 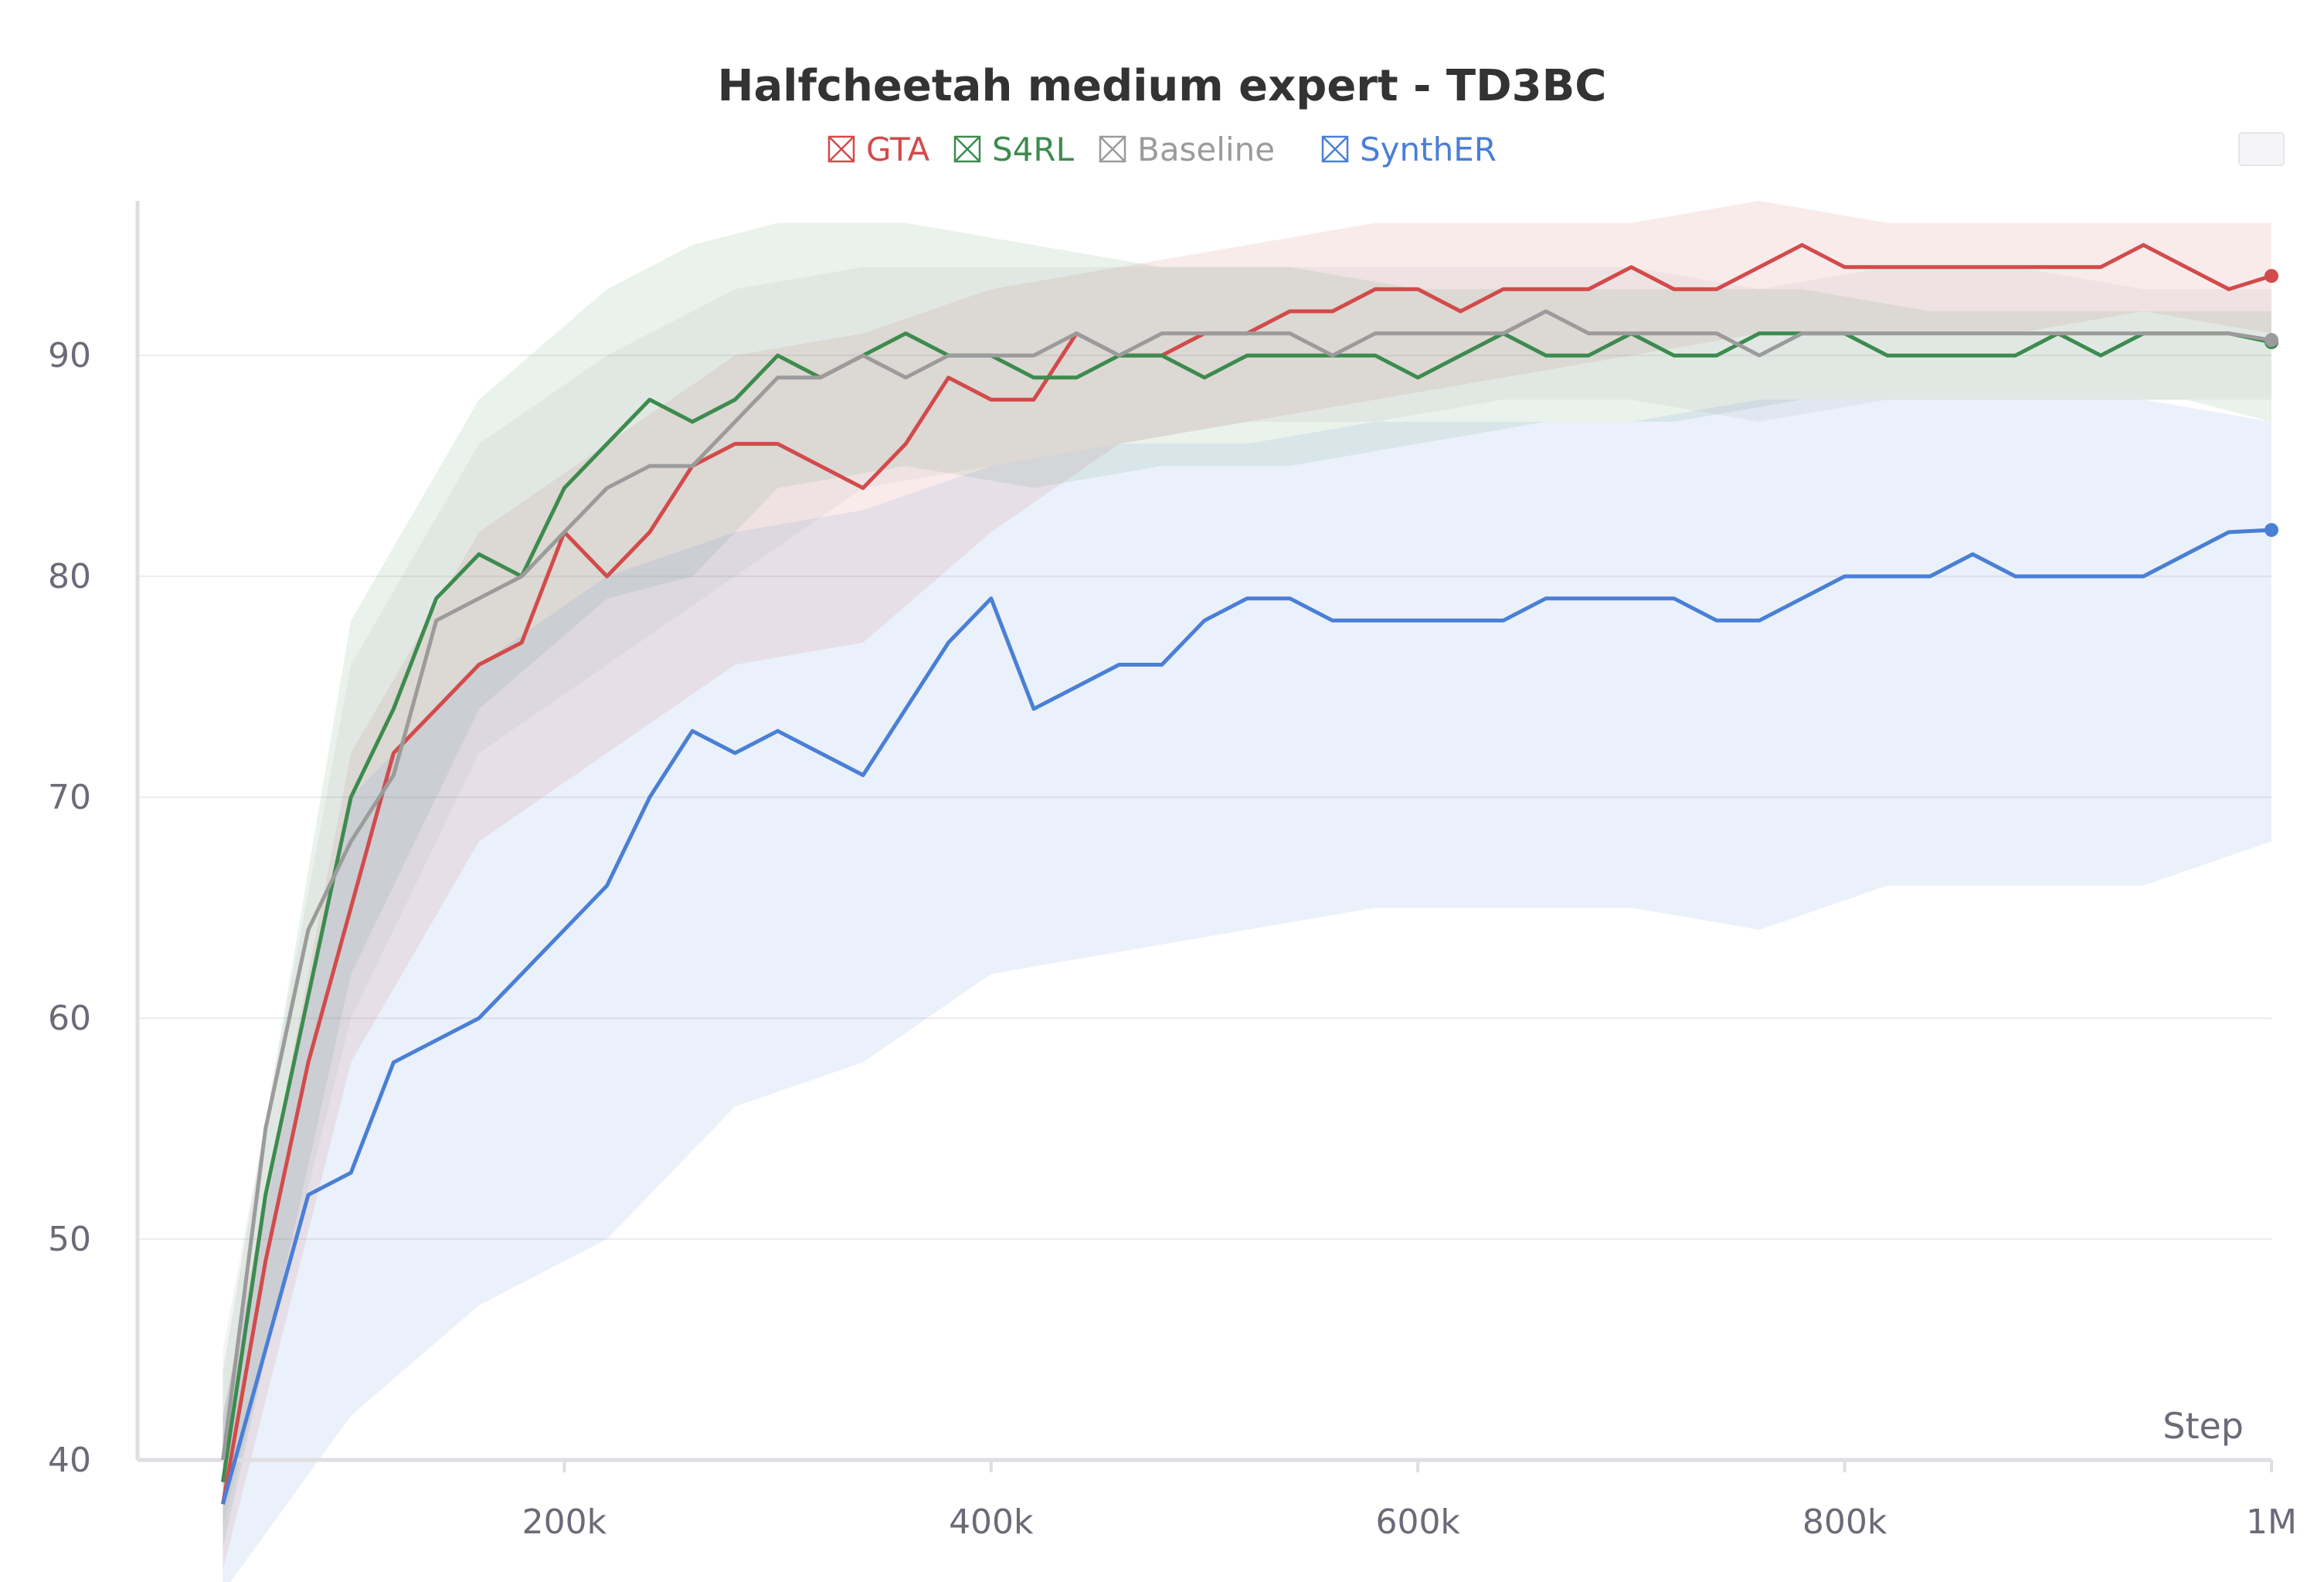 I want to click on x-tick-label: 200k, so click(x=564, y=1522).